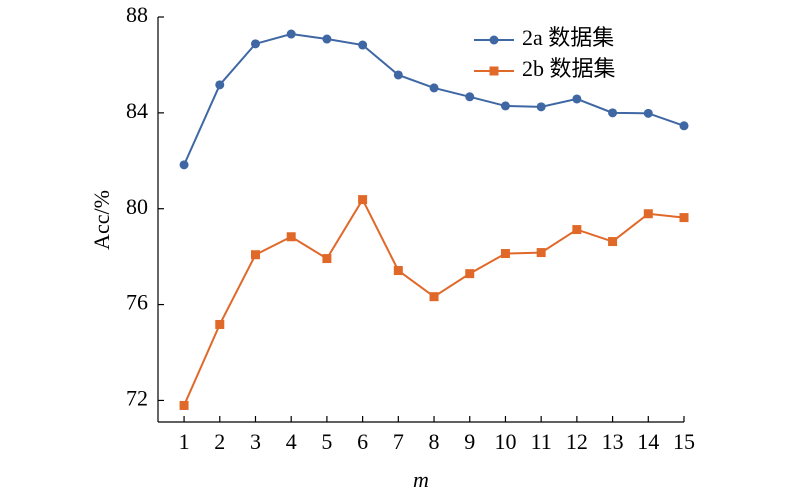  I want to click on x-tick-label: 8, so click(434, 441).